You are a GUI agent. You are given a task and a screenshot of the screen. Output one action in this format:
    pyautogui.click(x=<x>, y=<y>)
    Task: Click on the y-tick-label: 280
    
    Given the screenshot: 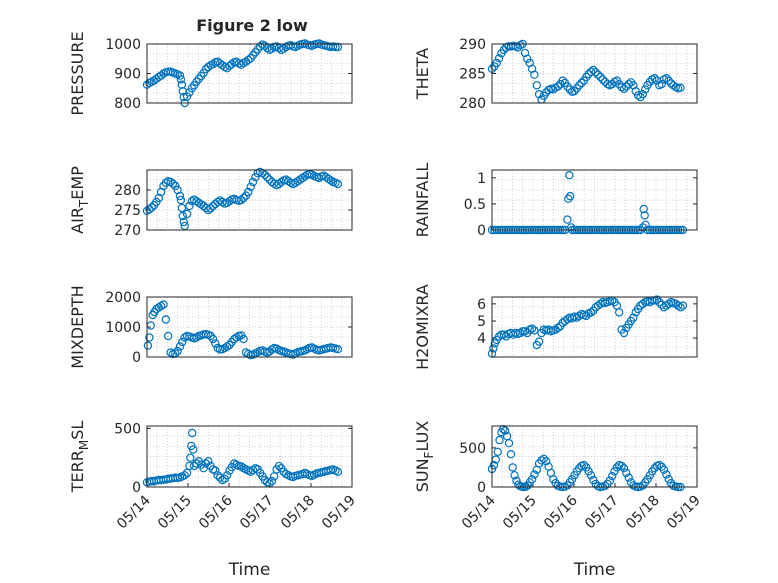 What is the action you would take?
    pyautogui.click(x=127, y=191)
    